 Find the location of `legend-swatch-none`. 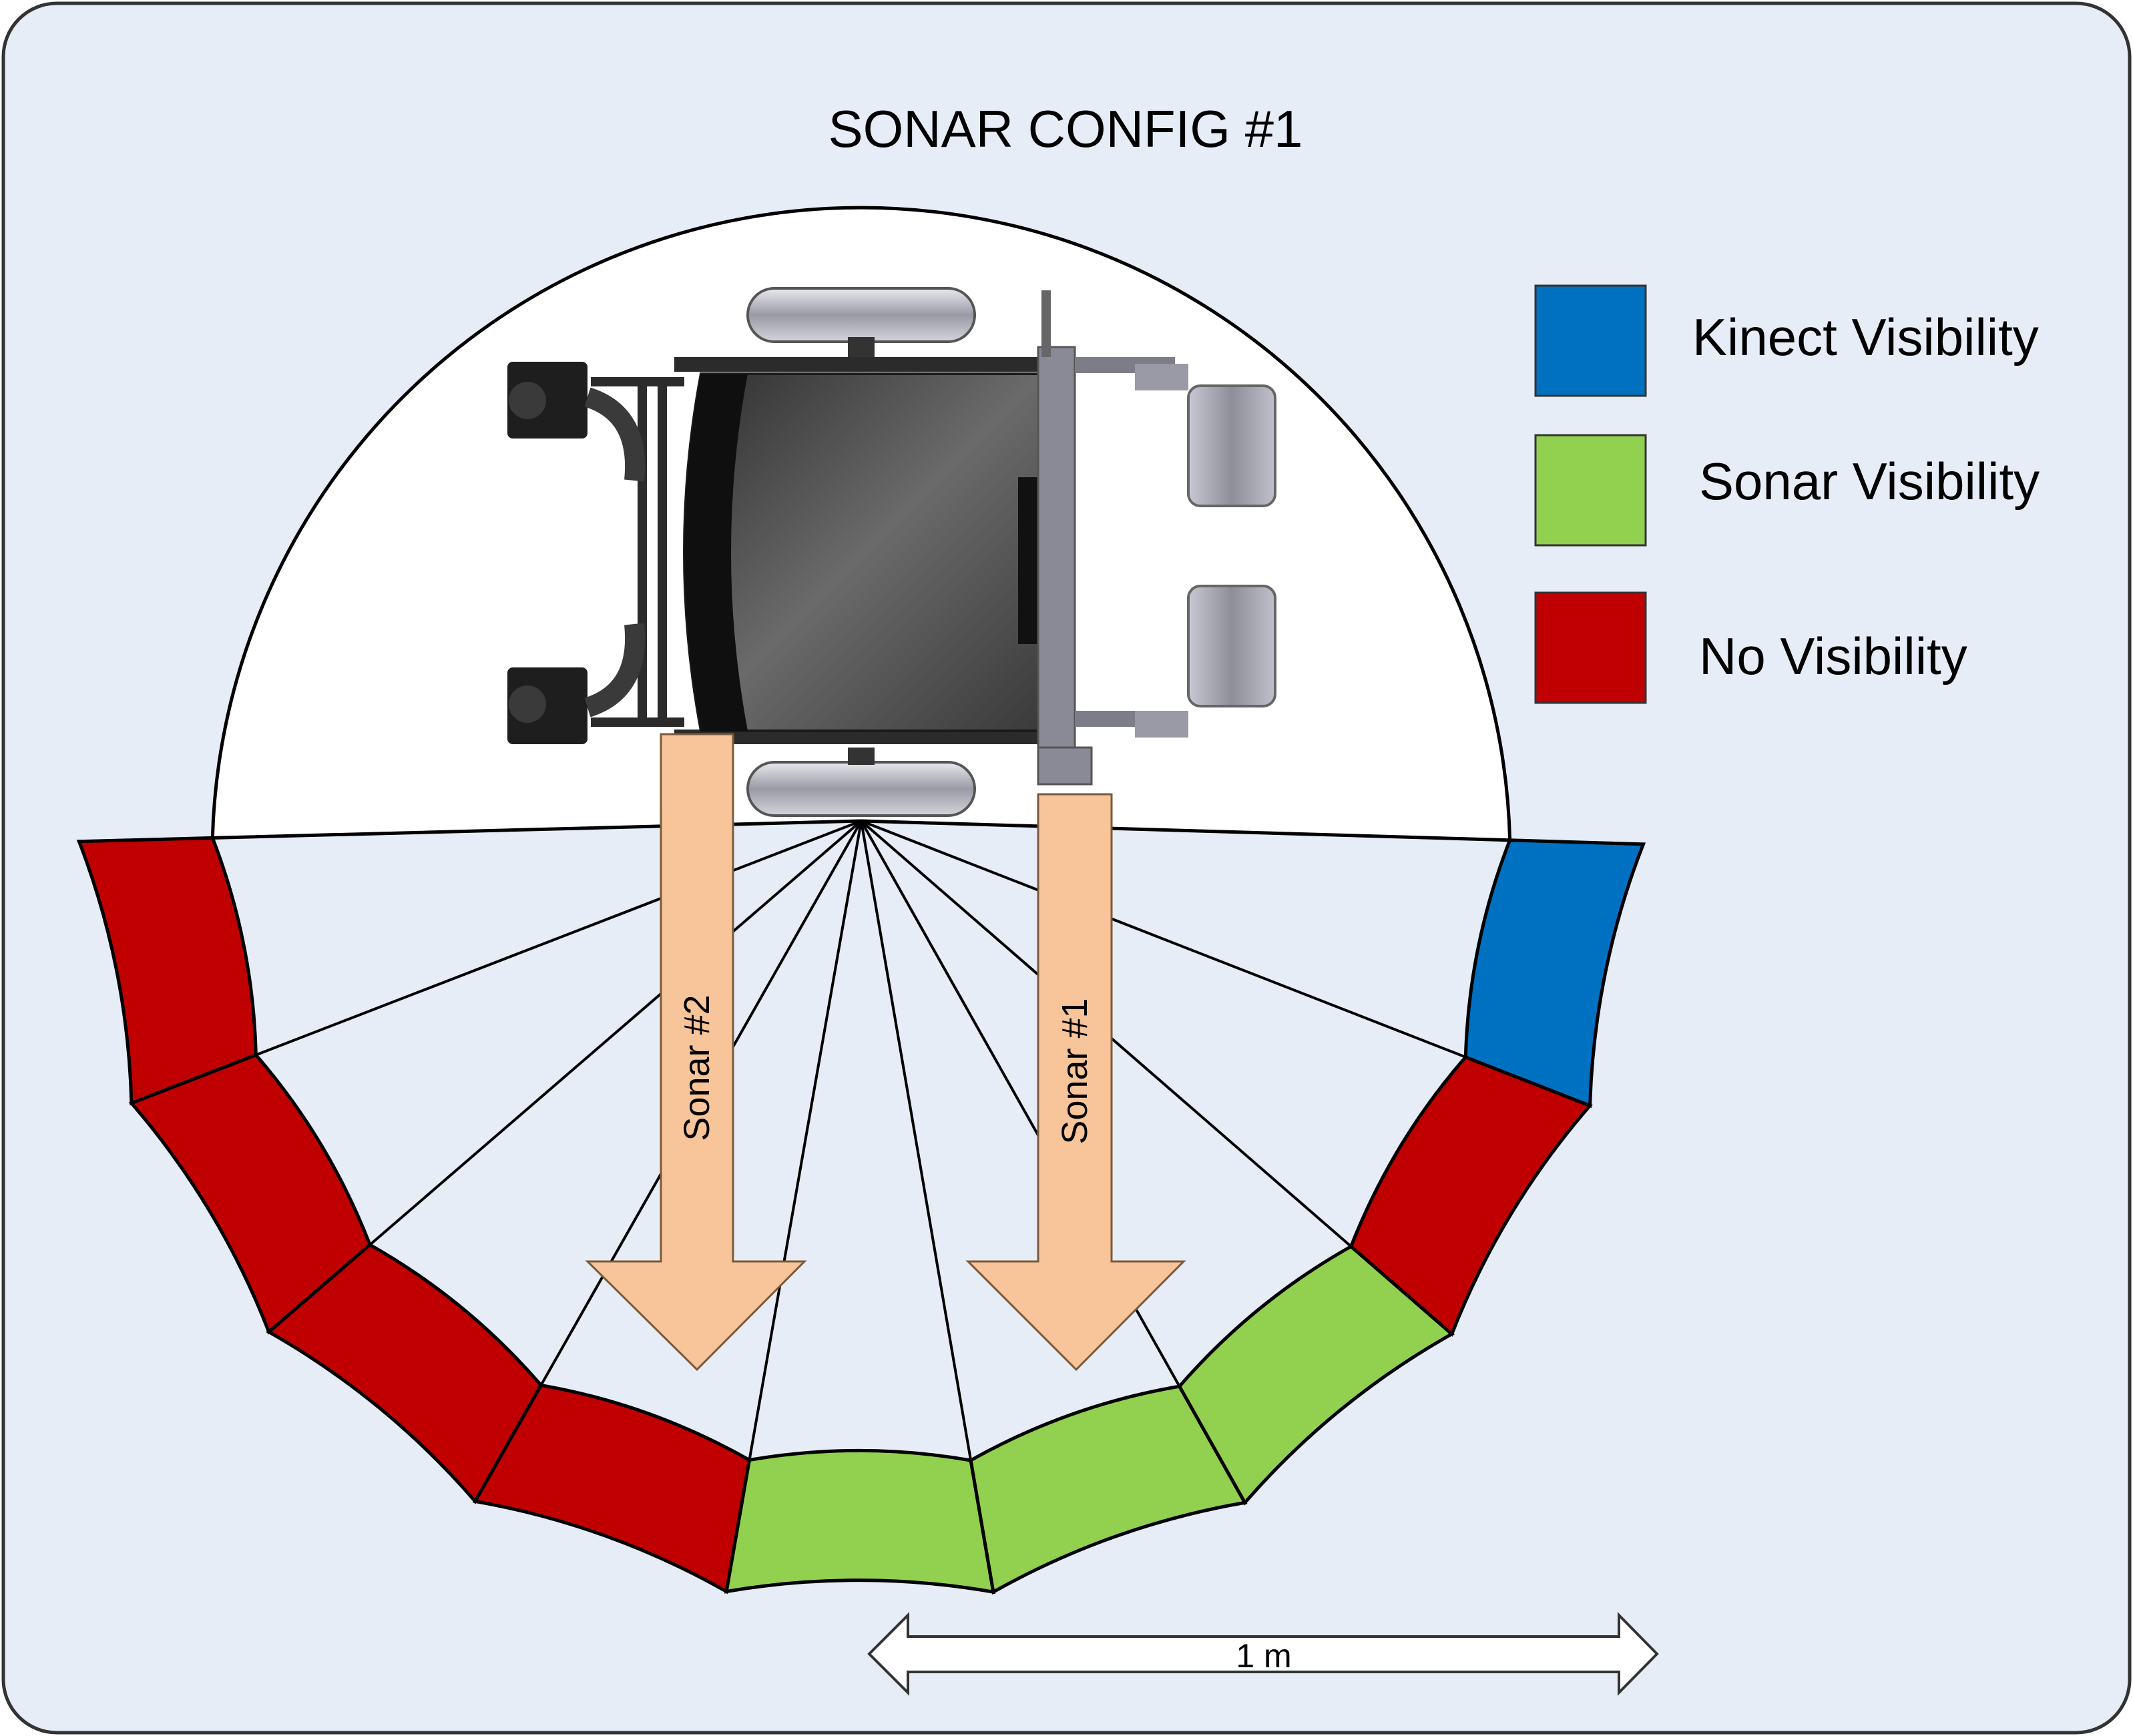

legend-swatch-none is located at coordinates (1590, 647).